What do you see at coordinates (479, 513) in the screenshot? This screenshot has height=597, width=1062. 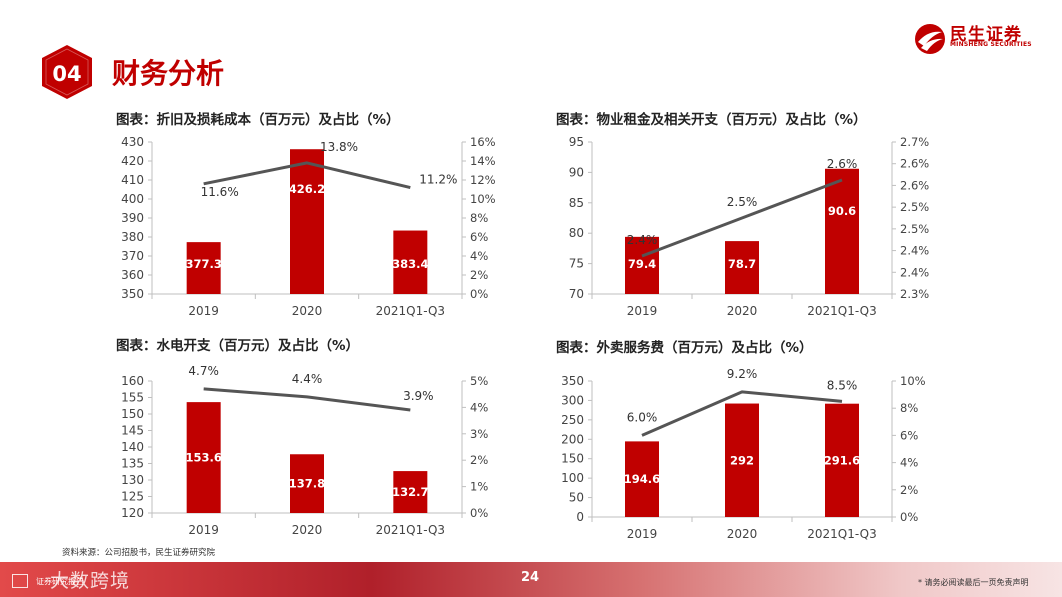 I see `c3-y2-tick-label: 0%` at bounding box center [479, 513].